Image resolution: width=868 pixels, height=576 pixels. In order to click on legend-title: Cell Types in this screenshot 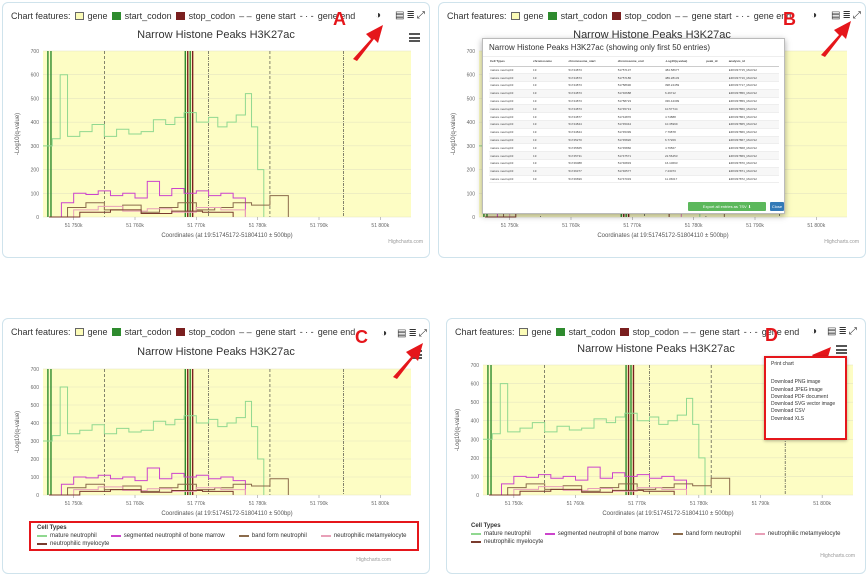, I will do `click(486, 526)`.